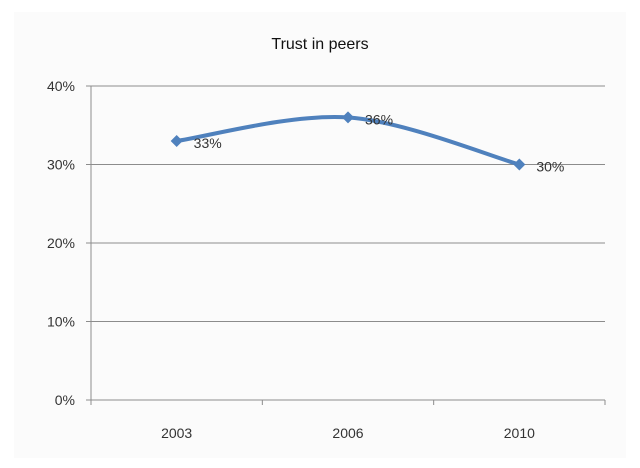 This screenshot has height=468, width=640. Describe the element at coordinates (61, 86) in the screenshot. I see `y-tick-label: 40%` at that location.